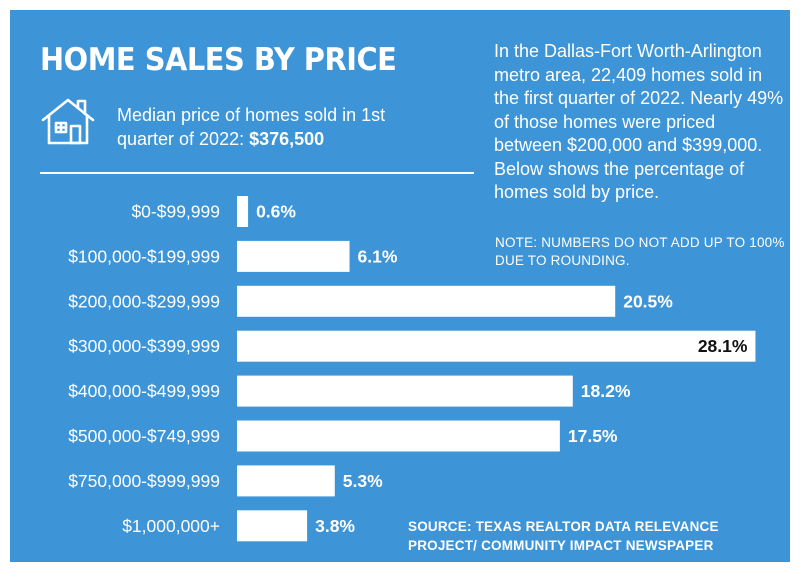 The width and height of the screenshot is (800, 572). What do you see at coordinates (144, 346) in the screenshot?
I see `category-label: $300,000-$399,999` at bounding box center [144, 346].